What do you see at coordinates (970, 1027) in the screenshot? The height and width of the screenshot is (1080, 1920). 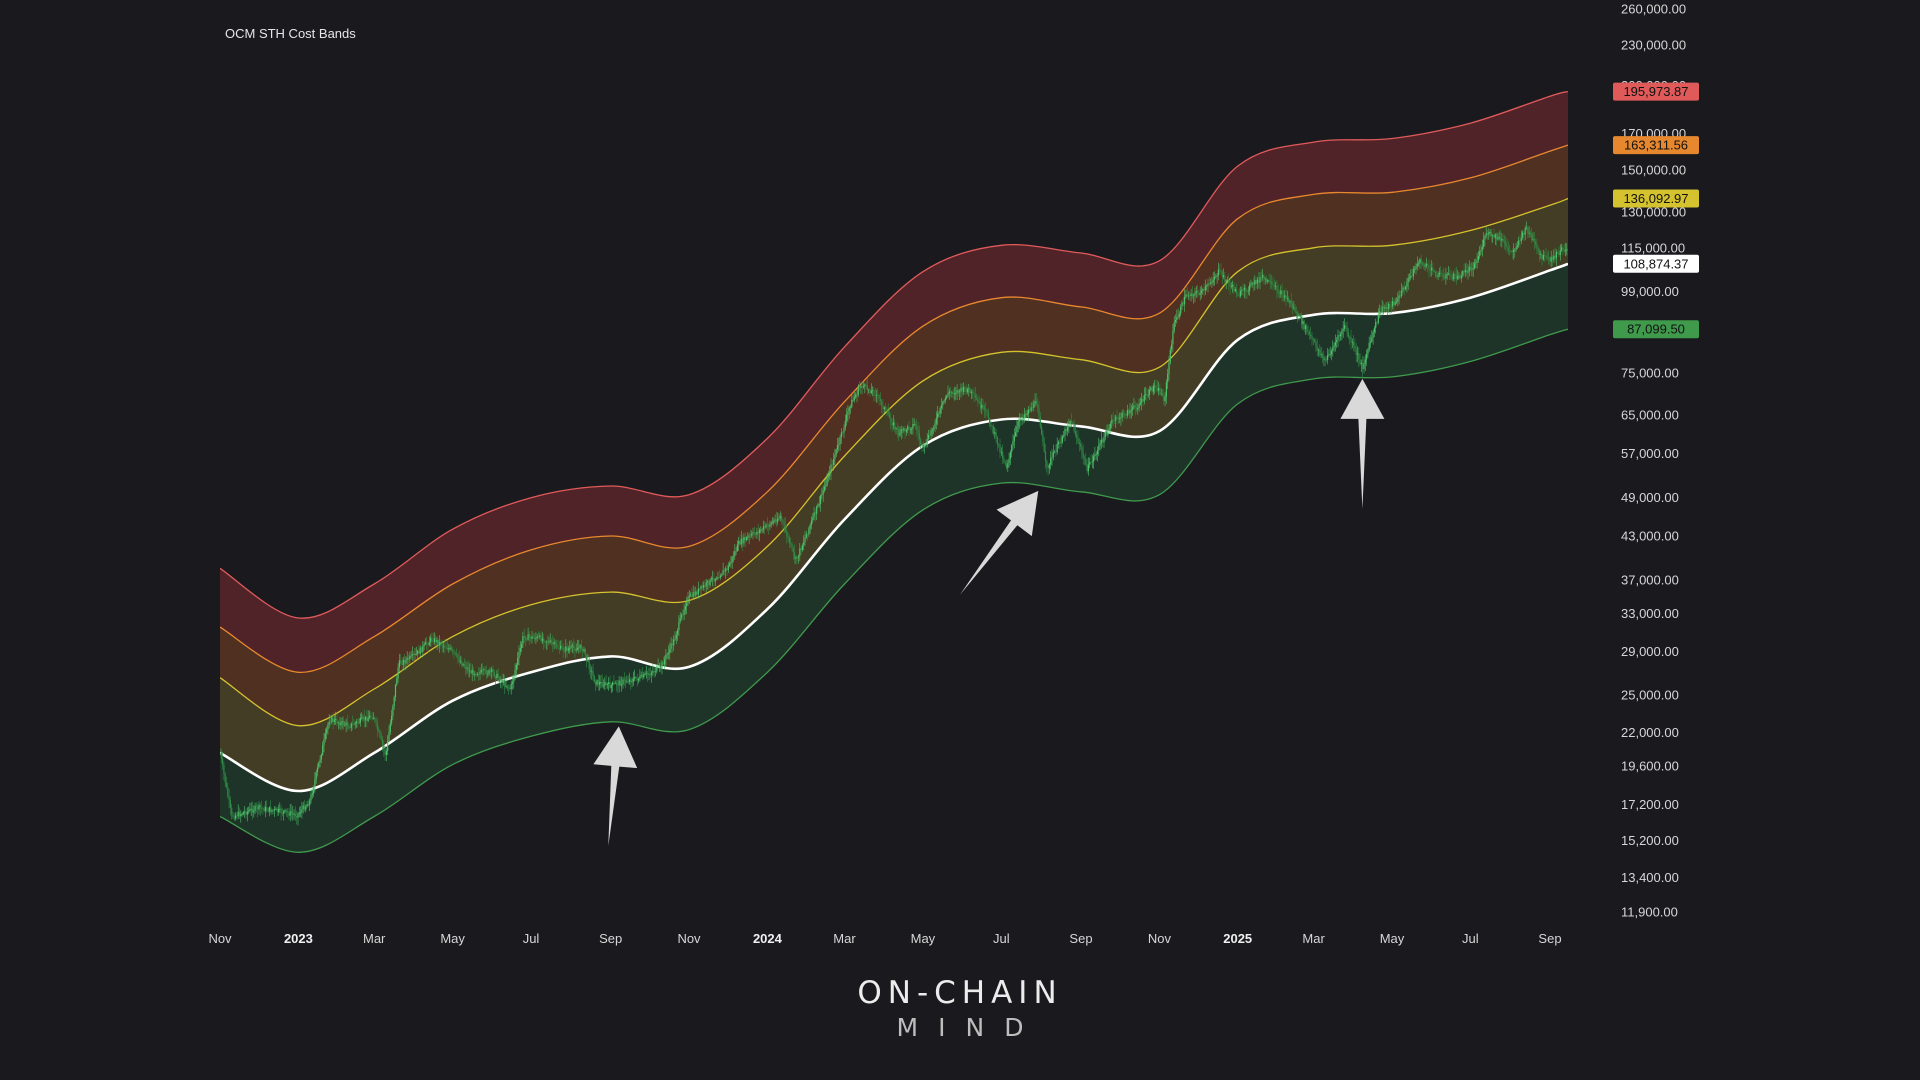 I see `brand-logo-line2: MIND` at bounding box center [970, 1027].